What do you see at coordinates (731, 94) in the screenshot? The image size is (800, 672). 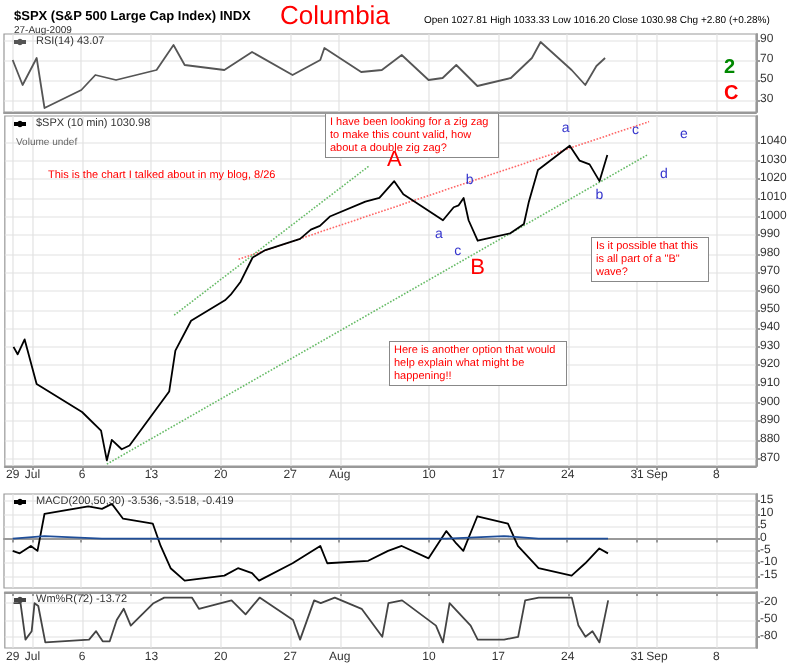 I see `annotation: C` at bounding box center [731, 94].